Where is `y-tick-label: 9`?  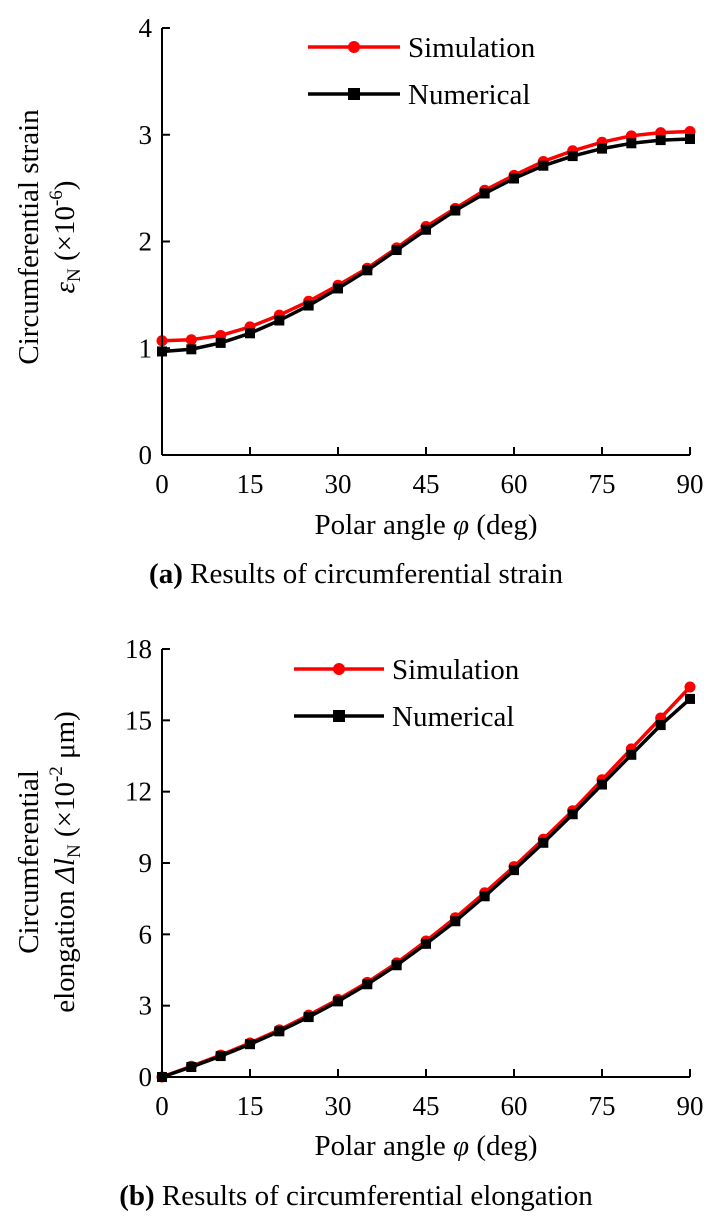 y-tick-label: 9 is located at coordinates (146, 863).